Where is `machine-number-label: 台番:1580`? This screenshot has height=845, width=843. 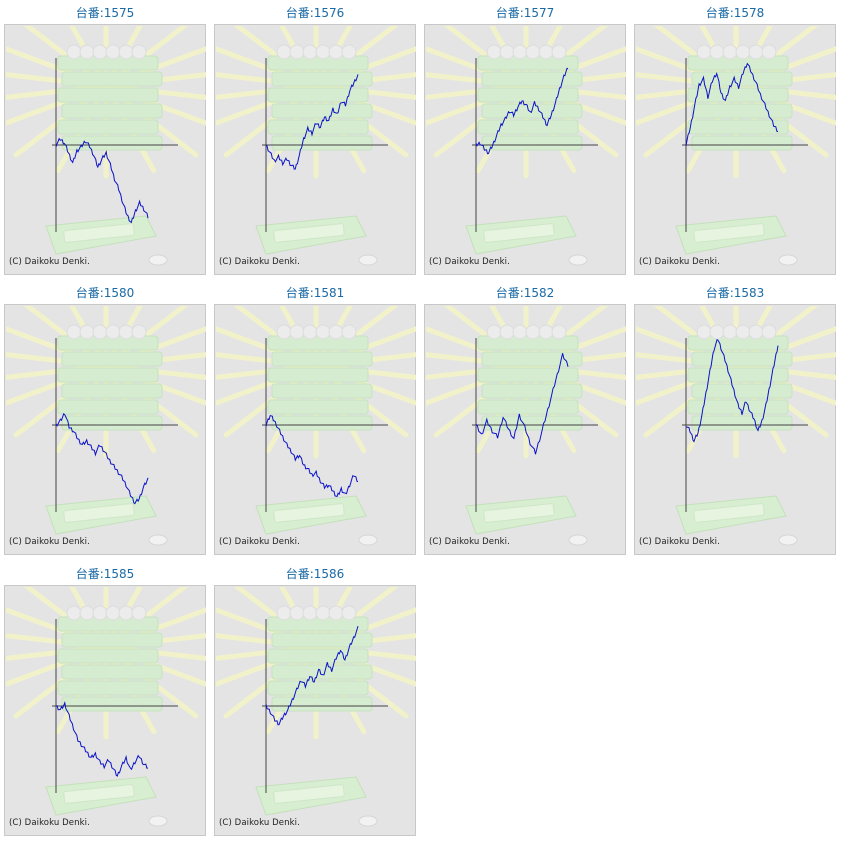
machine-number-label: 台番:1580 is located at coordinates (105, 293).